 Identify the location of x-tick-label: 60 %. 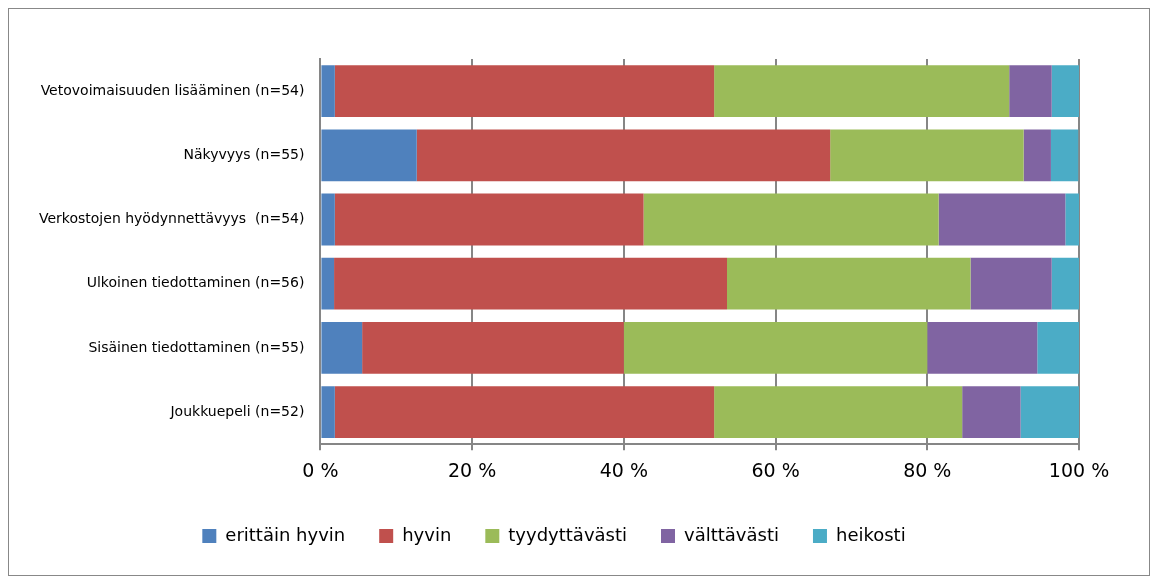
(775, 469).